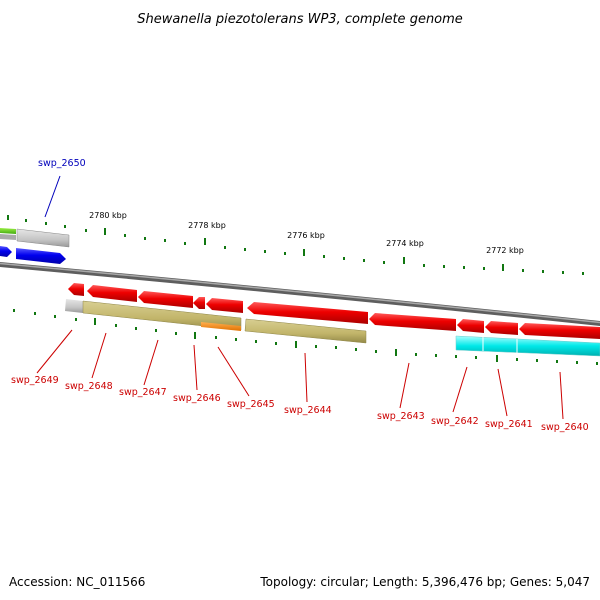 This screenshot has width=600, height=600. I want to click on gray-feature-bar, so click(8, 237).